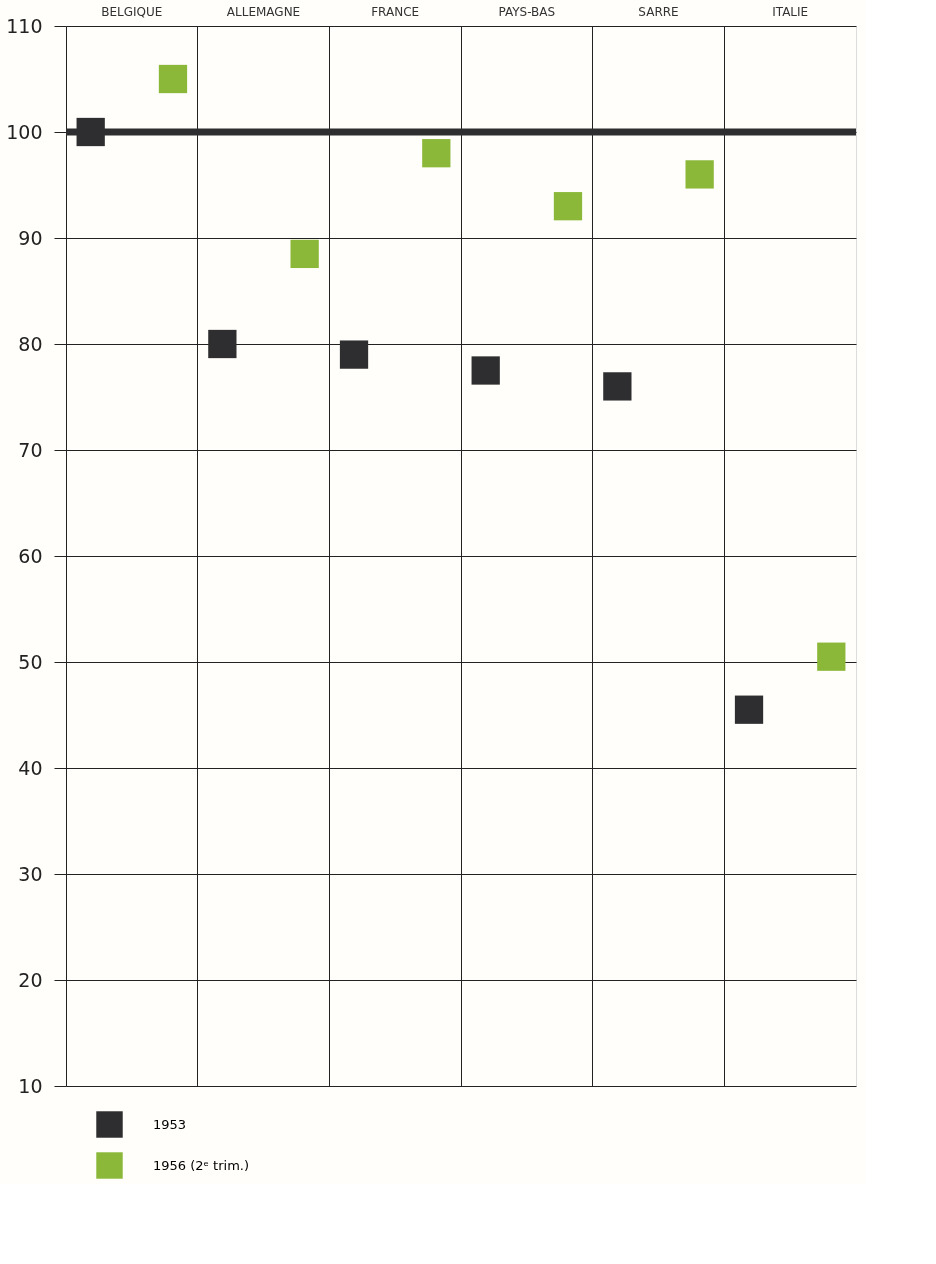  Describe the element at coordinates (132, 11) in the screenshot. I see `x-tick-label: BELGIQUE` at that location.